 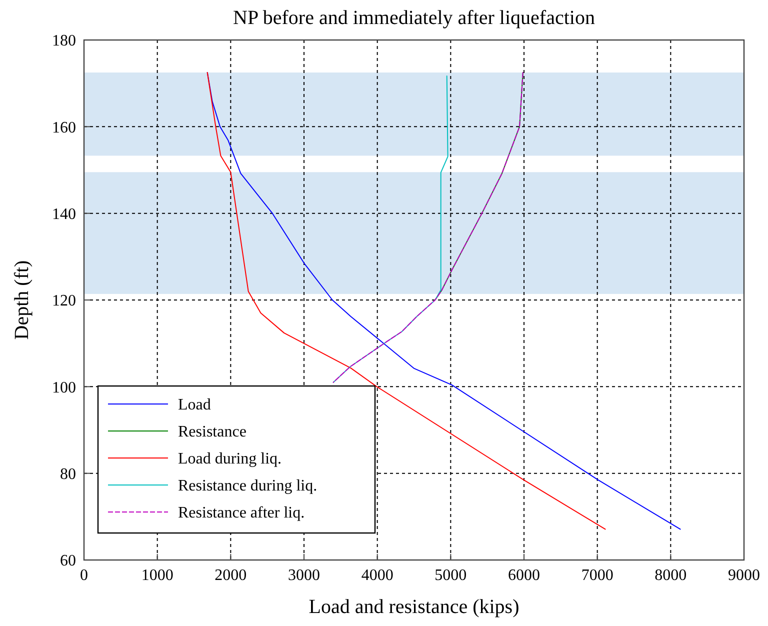 I want to click on legend-label: Resistance during liq., so click(x=248, y=486).